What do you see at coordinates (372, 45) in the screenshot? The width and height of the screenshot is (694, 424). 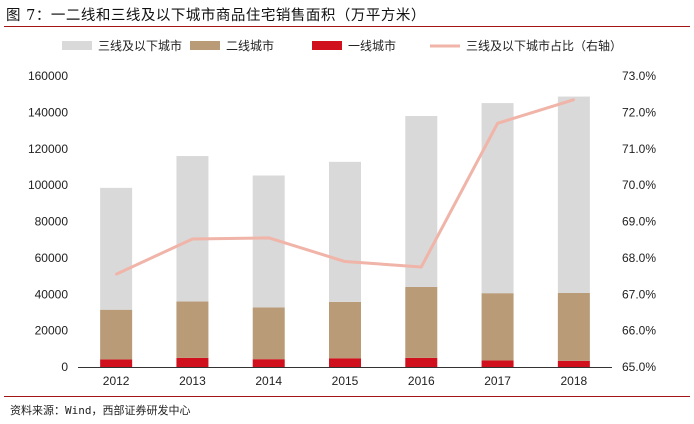 I see `legend-label: 一线城市` at bounding box center [372, 45].